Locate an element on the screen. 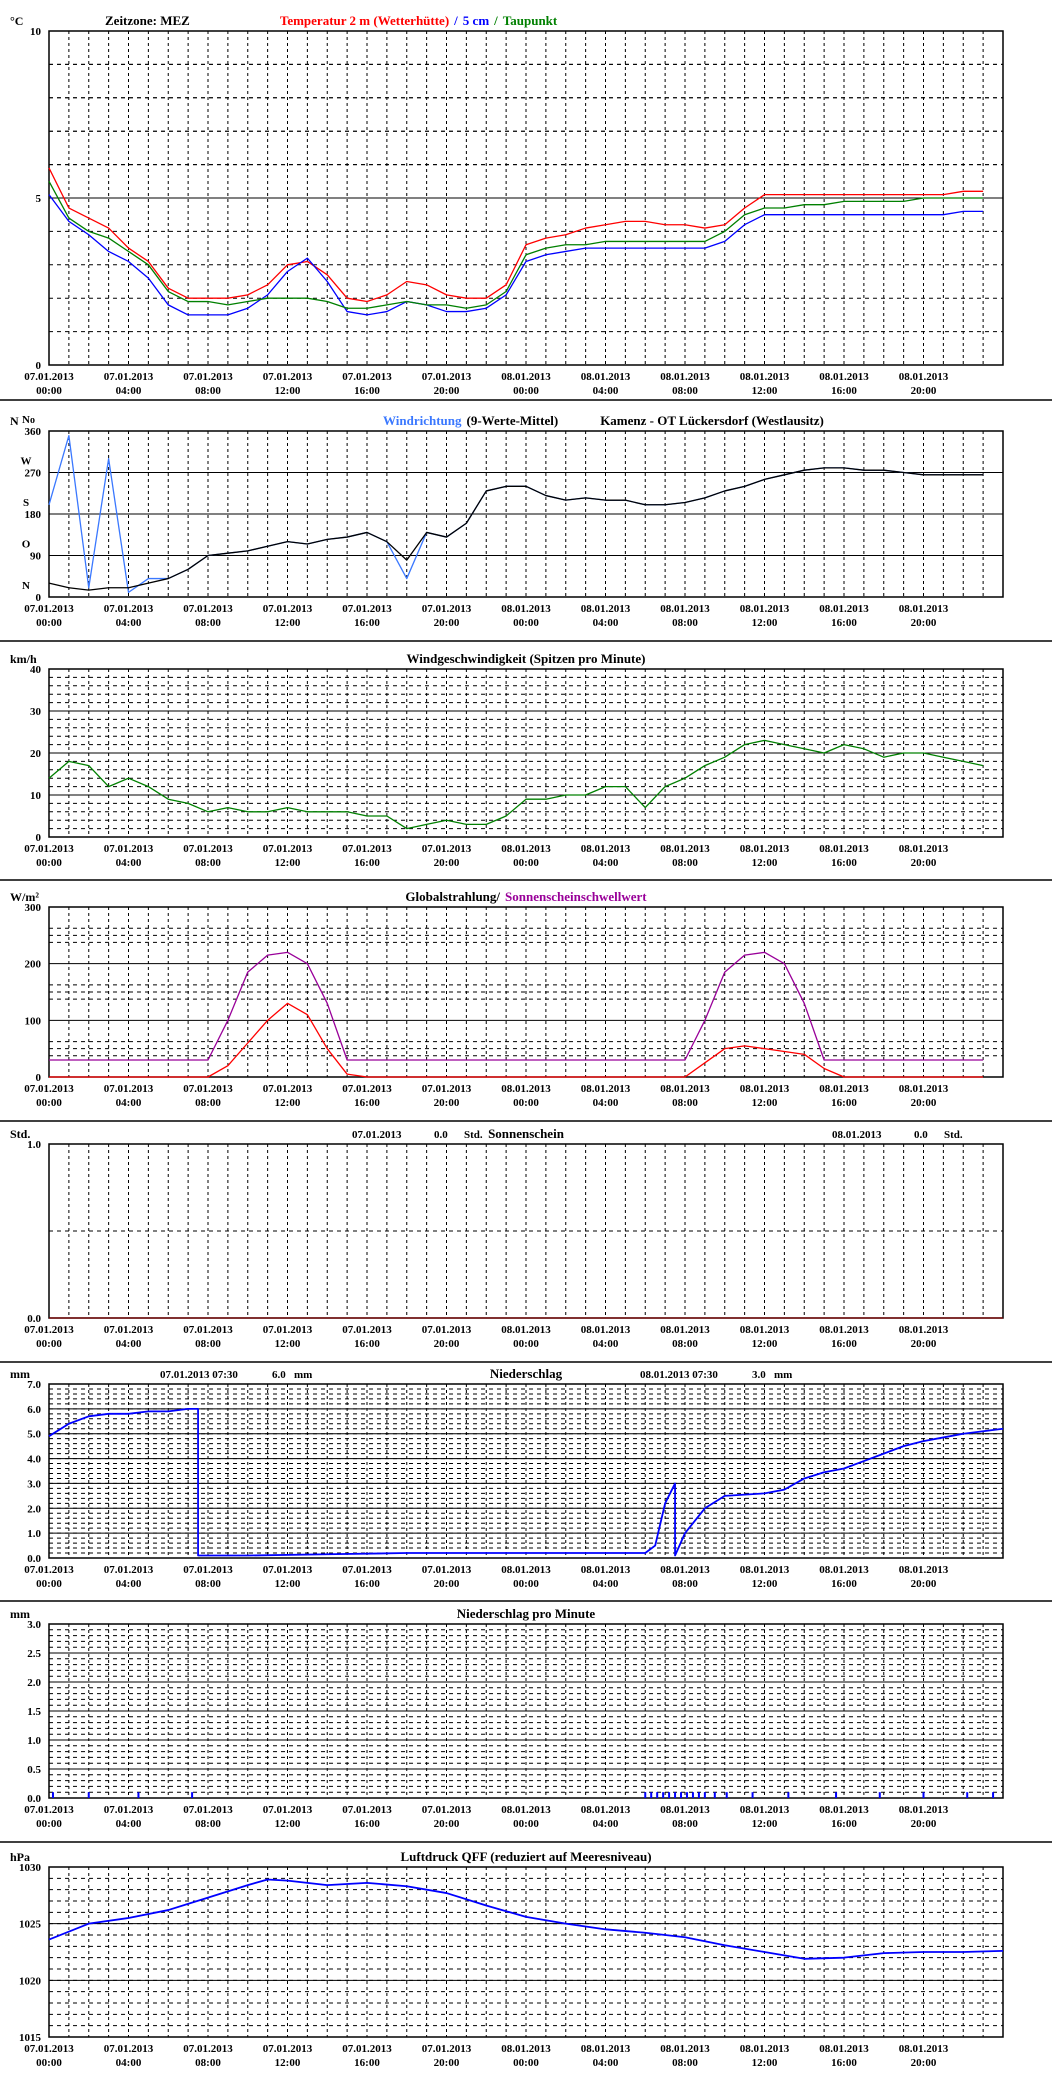  title-part: Temperatur 2 m (Wetterhütte) is located at coordinates (364, 20).